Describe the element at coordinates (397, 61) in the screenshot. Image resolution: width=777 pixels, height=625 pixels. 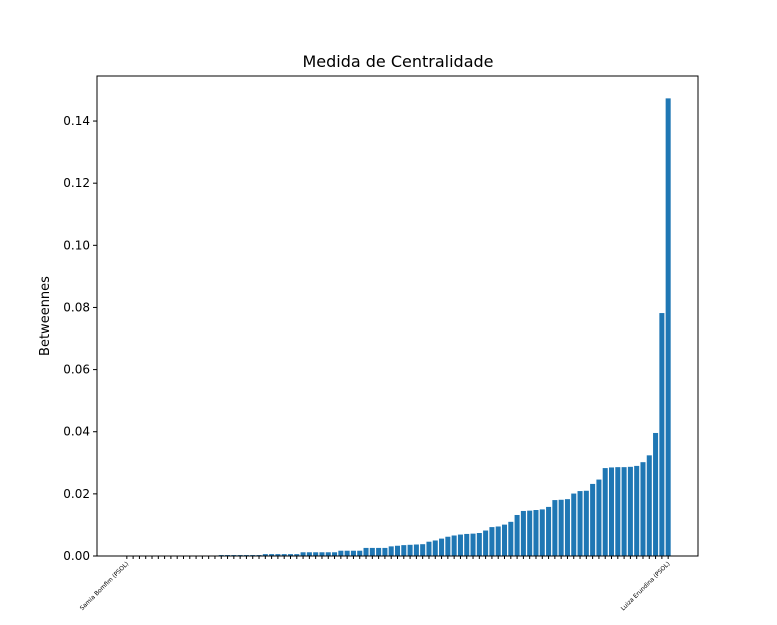
I see `chart-title: Medida de Centralidade` at that location.